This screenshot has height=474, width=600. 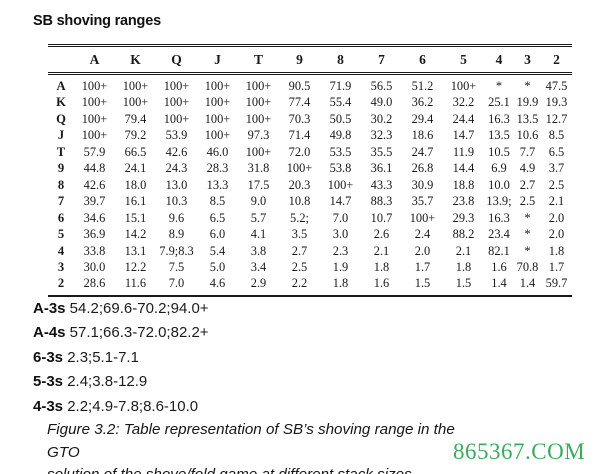 I want to click on row-label: 3, so click(x=61, y=266).